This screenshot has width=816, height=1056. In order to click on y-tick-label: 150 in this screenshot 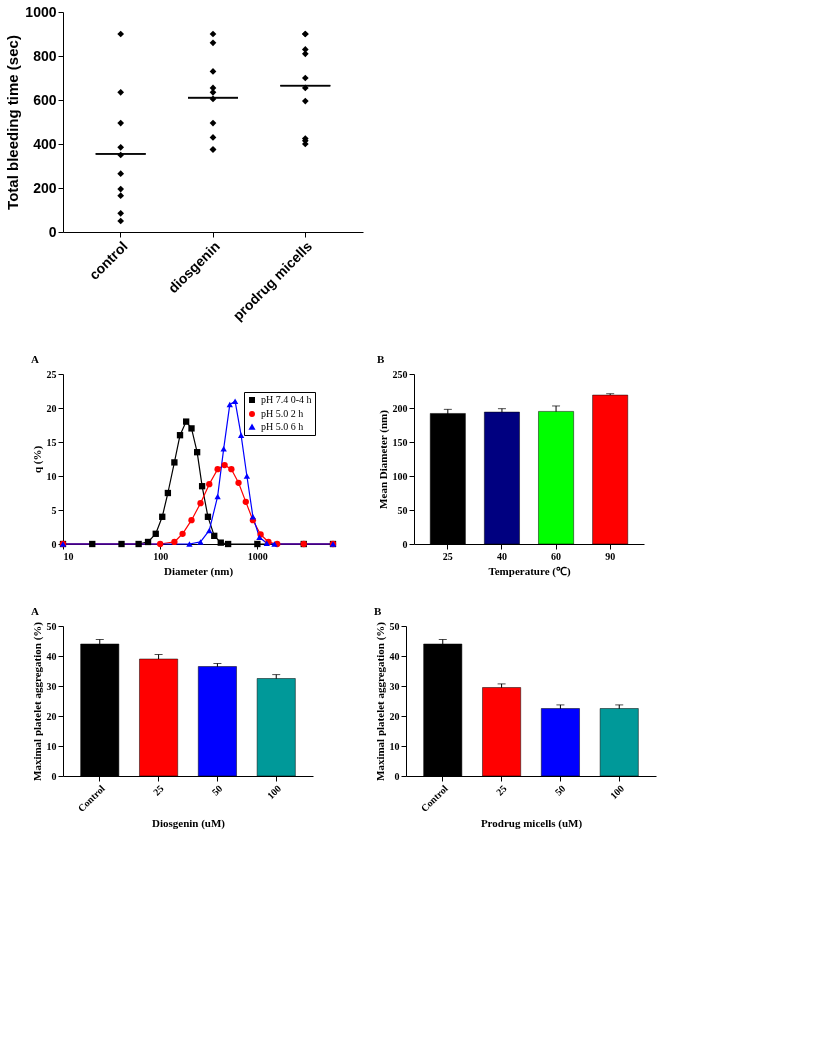, I will do `click(400, 442)`.